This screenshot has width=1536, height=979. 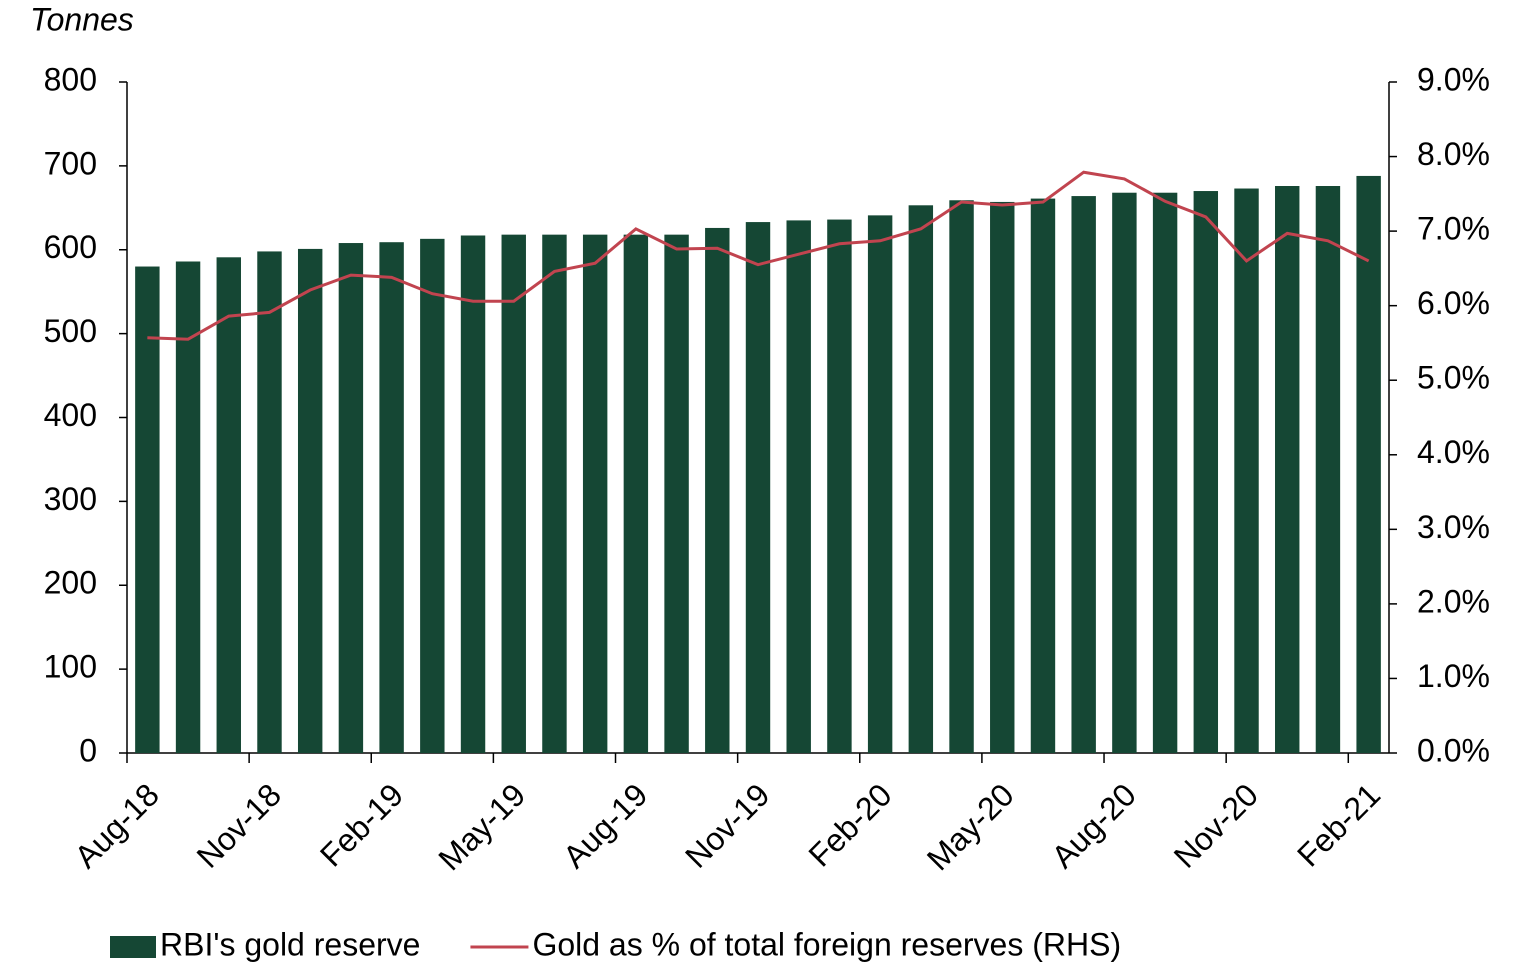 I want to click on line, so click(x=758, y=255).